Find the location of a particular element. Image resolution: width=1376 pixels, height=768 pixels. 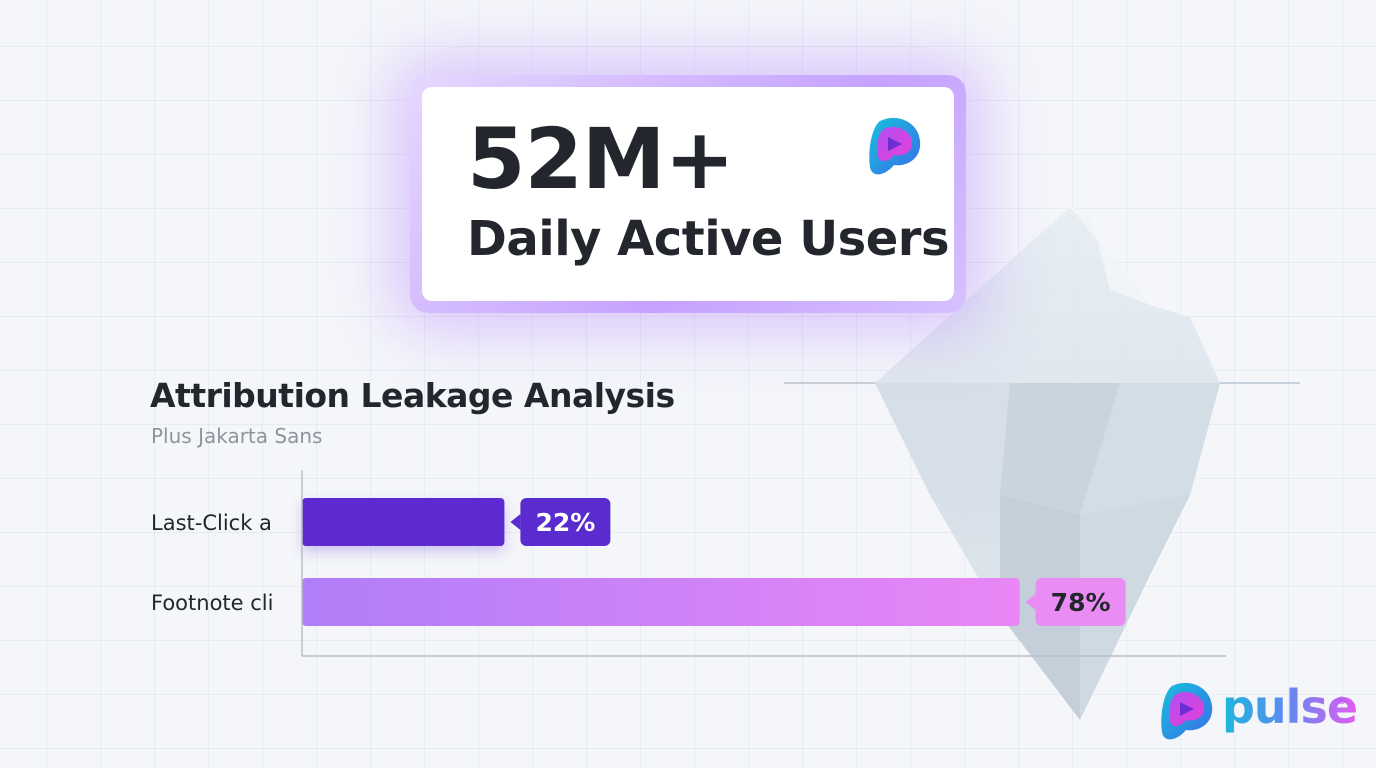

brand-logo: pulse ® is located at coordinates (1258, 715).